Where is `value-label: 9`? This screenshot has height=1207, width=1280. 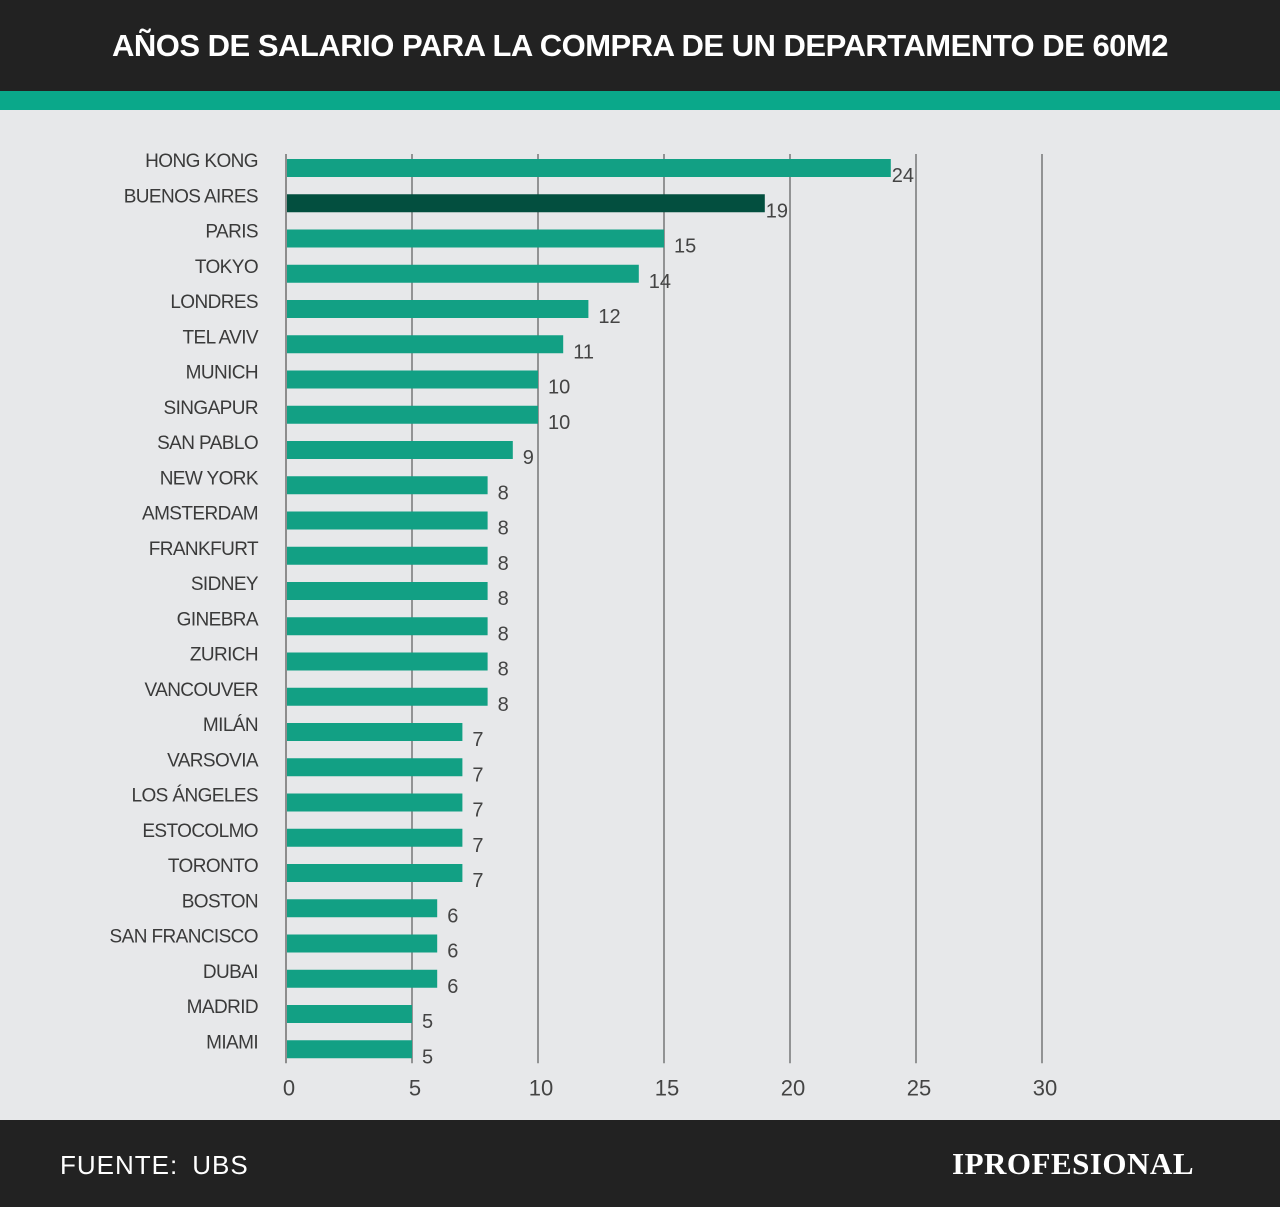
value-label: 9 is located at coordinates (528, 458).